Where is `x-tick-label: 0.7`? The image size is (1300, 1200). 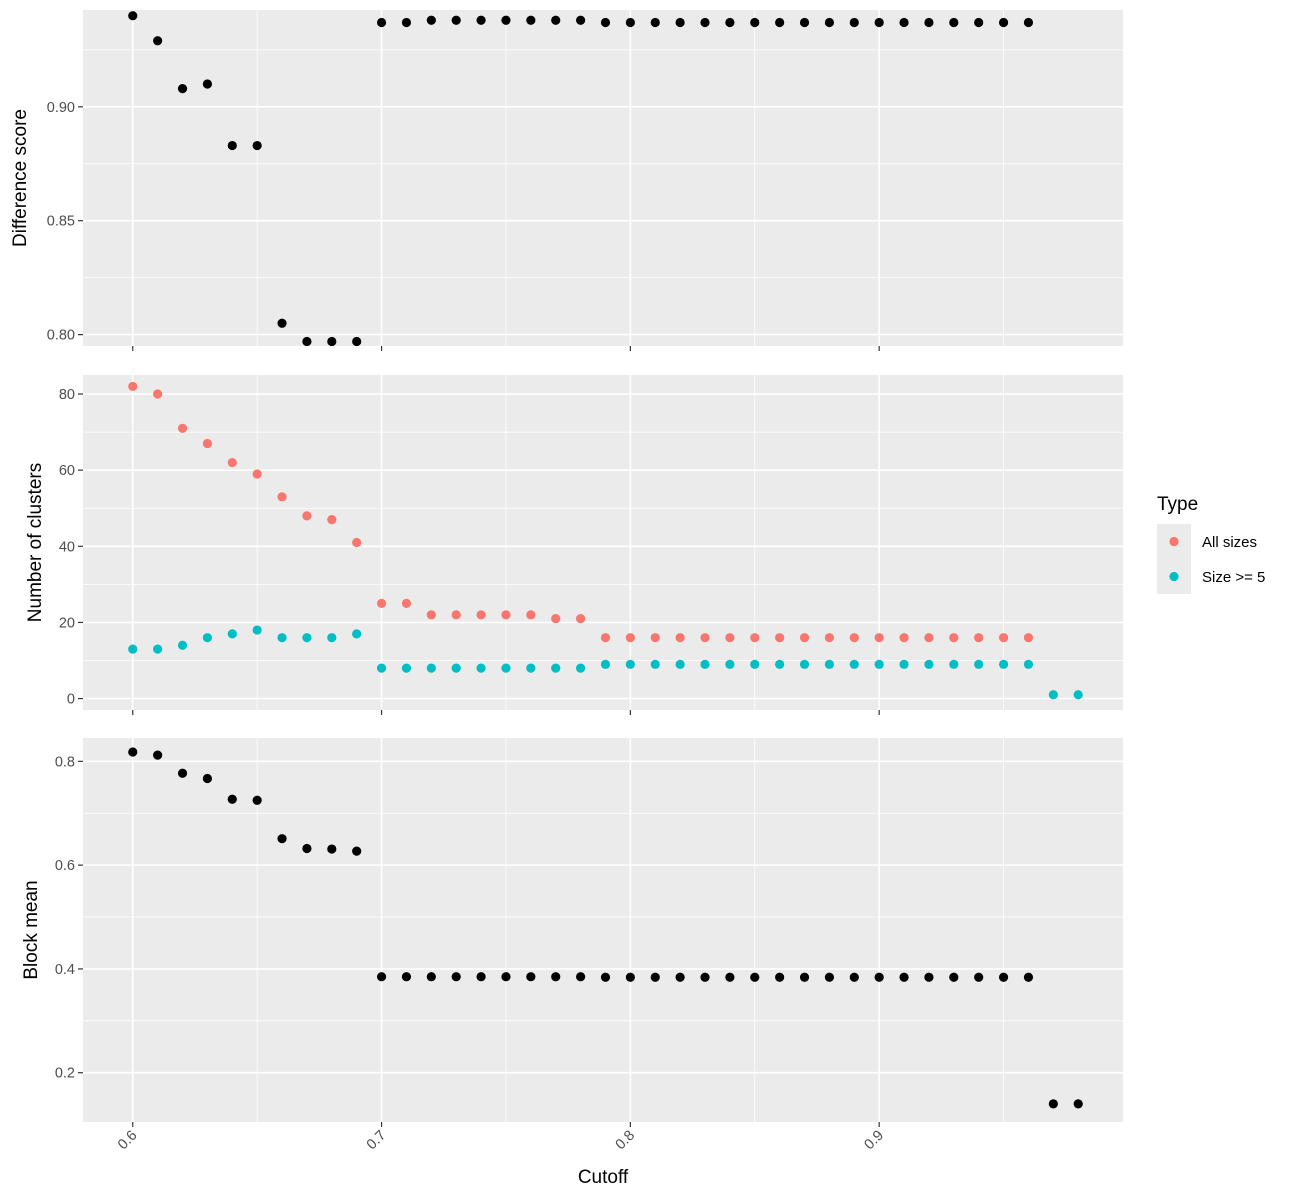
x-tick-label: 0.7 is located at coordinates (377, 1141).